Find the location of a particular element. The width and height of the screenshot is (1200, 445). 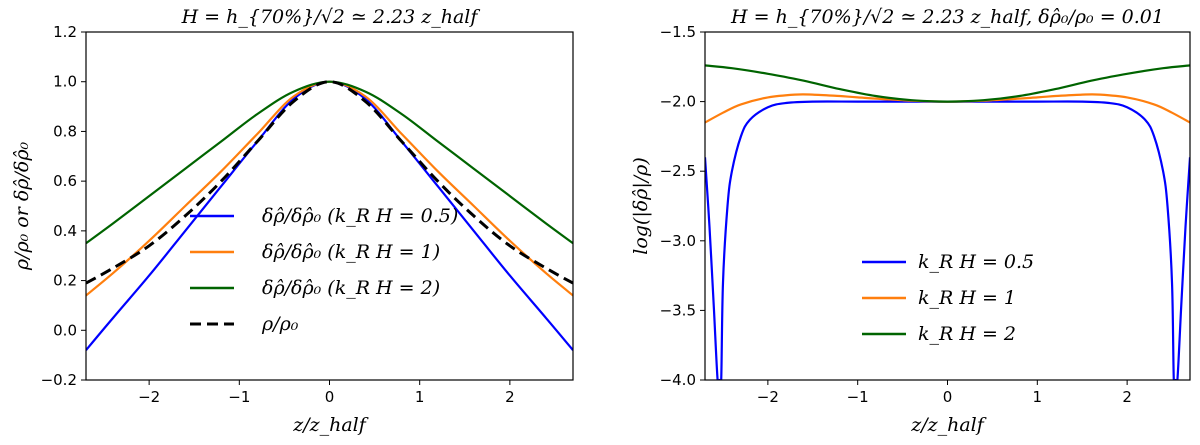

legend-label: k_R H = 2 is located at coordinates (967, 334).